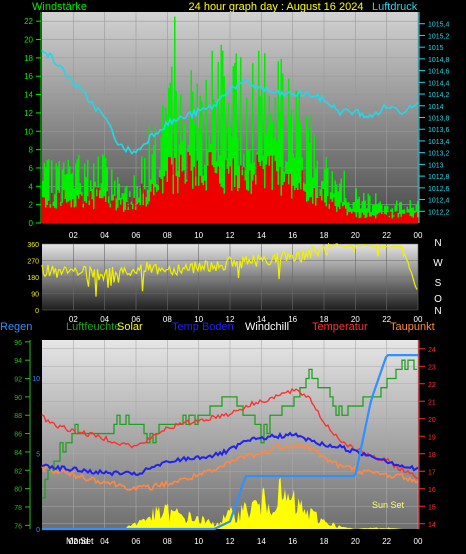  Describe the element at coordinates (36, 379) in the screenshot. I see `rain-y-tick: 10` at that location.